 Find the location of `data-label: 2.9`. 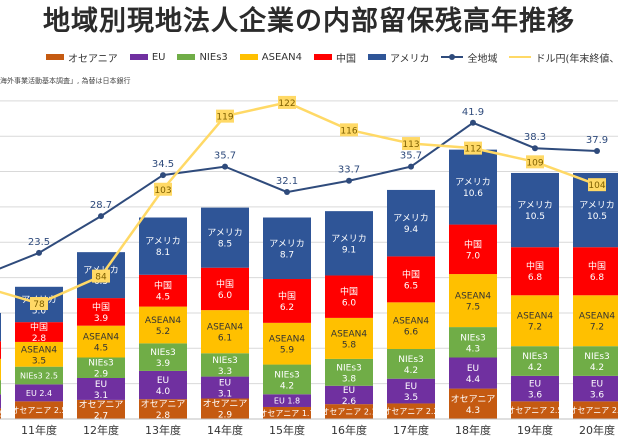

data-label: 2.9 is located at coordinates (101, 375).